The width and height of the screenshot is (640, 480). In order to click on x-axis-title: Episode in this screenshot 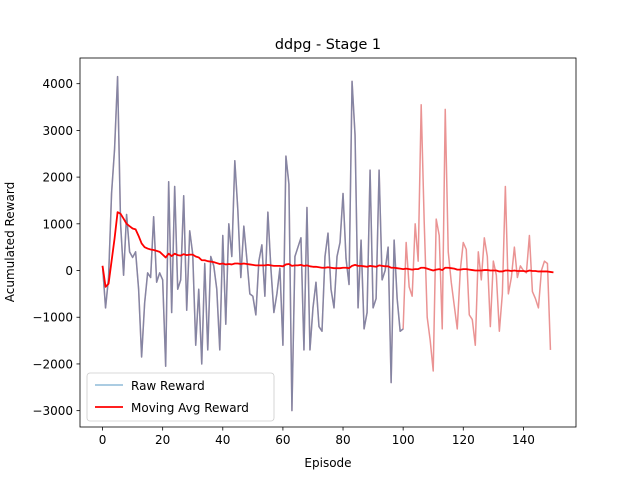, I will do `click(327, 463)`.